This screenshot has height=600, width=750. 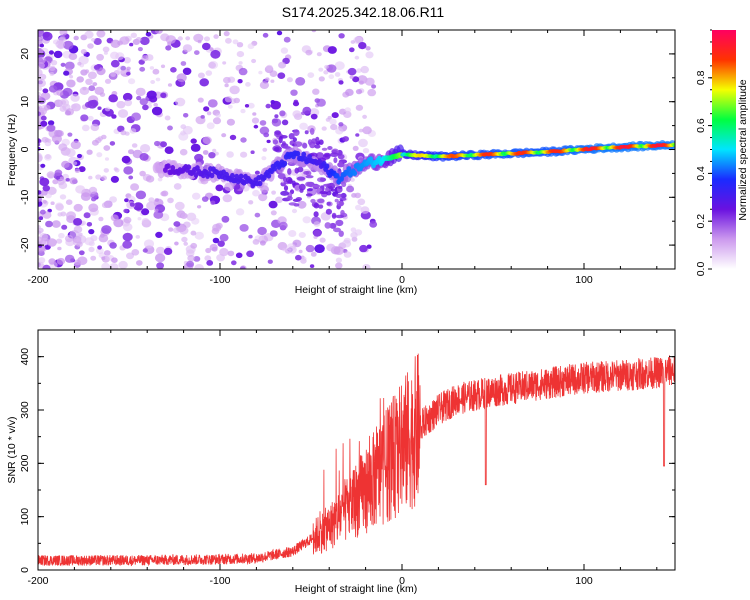 I want to click on spectrogram-y-tick-label: 0, so click(x=25, y=149).